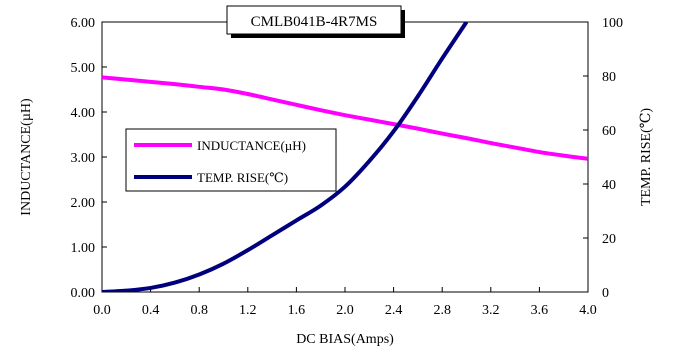 The image size is (673, 354). What do you see at coordinates (242, 177) in the screenshot?
I see `legend-label-temp-rise: TEMP. RISE(℃)` at bounding box center [242, 177].